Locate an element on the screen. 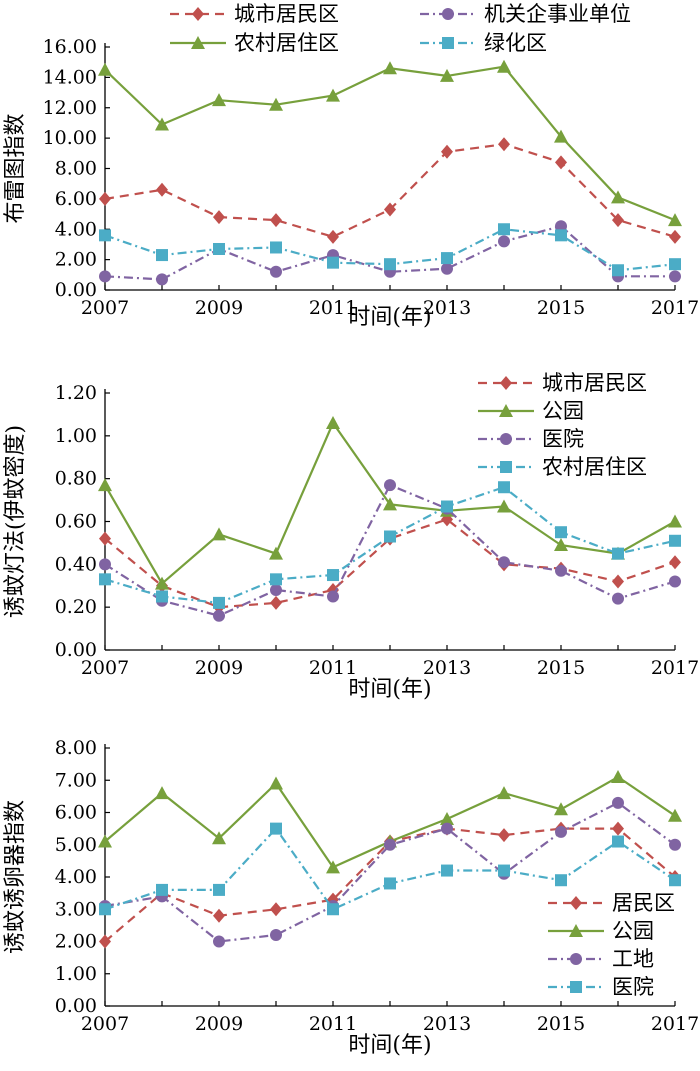 The height and width of the screenshot is (1071, 700). y-tick-label: 7.00 is located at coordinates (76, 780).